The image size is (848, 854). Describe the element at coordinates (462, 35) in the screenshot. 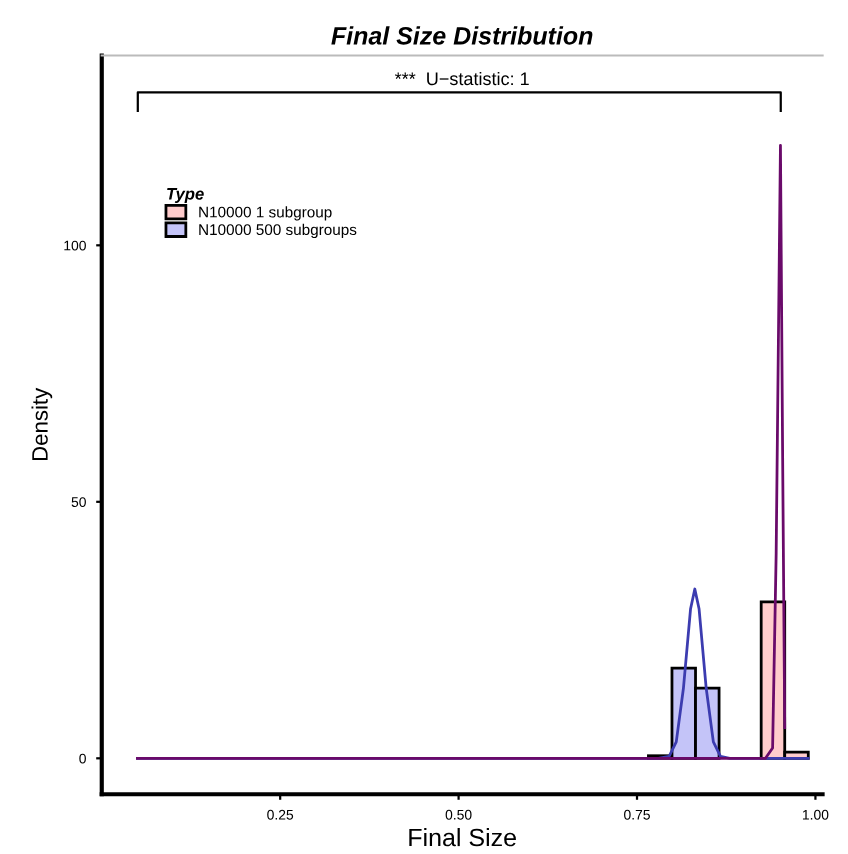

I see `chart-title: Final Size Distribution` at that location.